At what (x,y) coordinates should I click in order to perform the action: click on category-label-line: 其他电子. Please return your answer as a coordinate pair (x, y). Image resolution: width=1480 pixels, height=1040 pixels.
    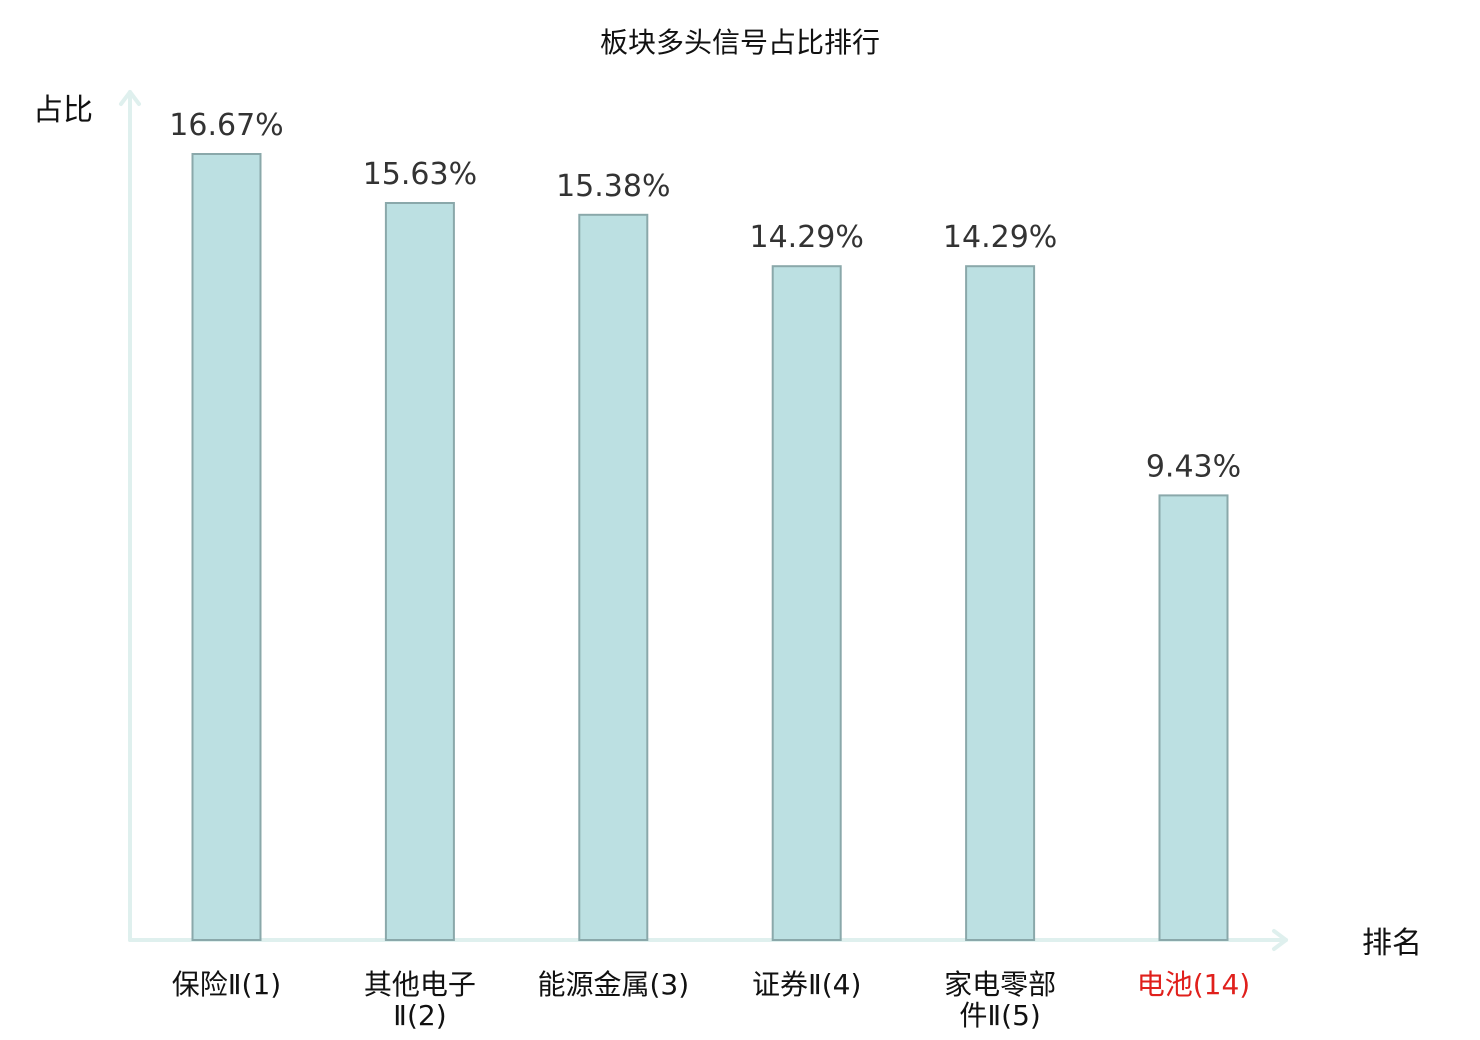
    Looking at the image, I should click on (420, 984).